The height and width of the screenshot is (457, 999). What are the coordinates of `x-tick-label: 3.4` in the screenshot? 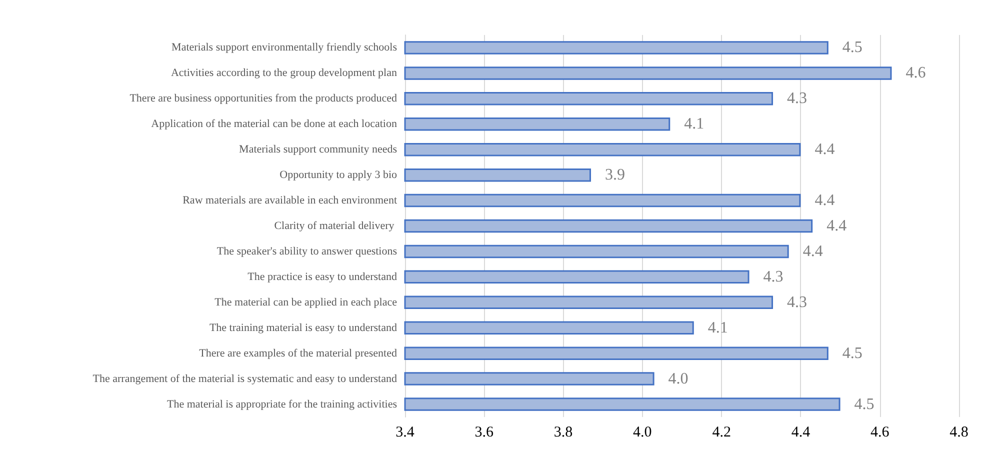 It's located at (405, 432).